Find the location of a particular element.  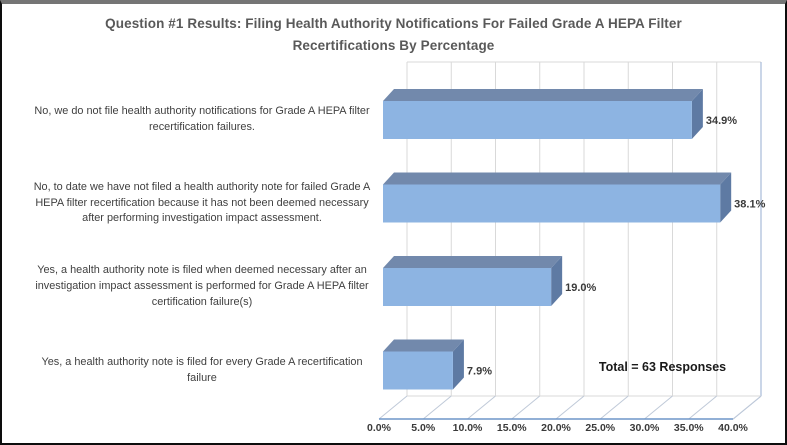

x-axis-tick-label: 5.0% is located at coordinates (423, 428).